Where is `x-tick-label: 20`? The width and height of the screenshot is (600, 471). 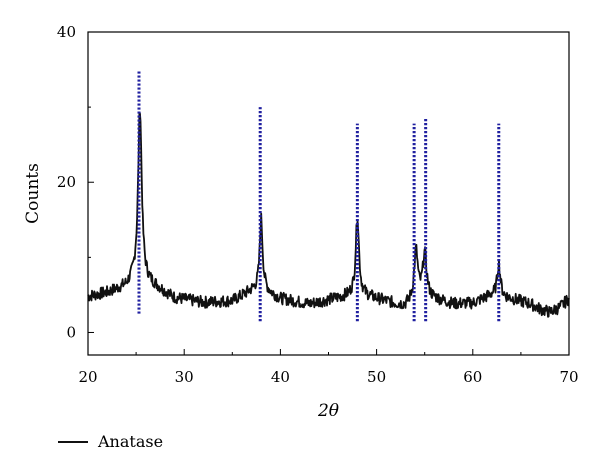
x-tick-label: 20 is located at coordinates (87, 377).